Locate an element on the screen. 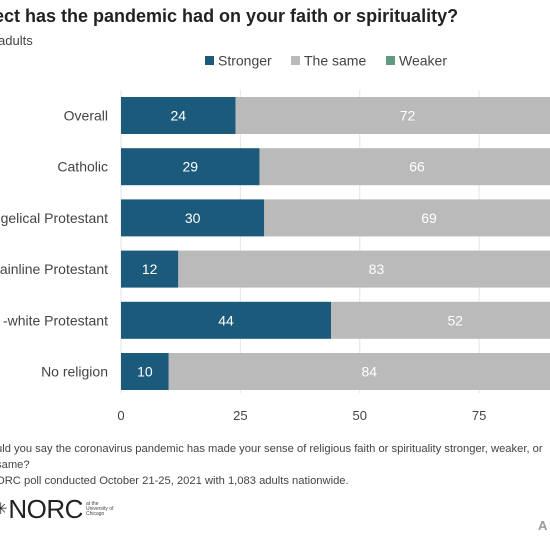 This screenshot has height=550, width=550. tick-label: 75 is located at coordinates (479, 415).